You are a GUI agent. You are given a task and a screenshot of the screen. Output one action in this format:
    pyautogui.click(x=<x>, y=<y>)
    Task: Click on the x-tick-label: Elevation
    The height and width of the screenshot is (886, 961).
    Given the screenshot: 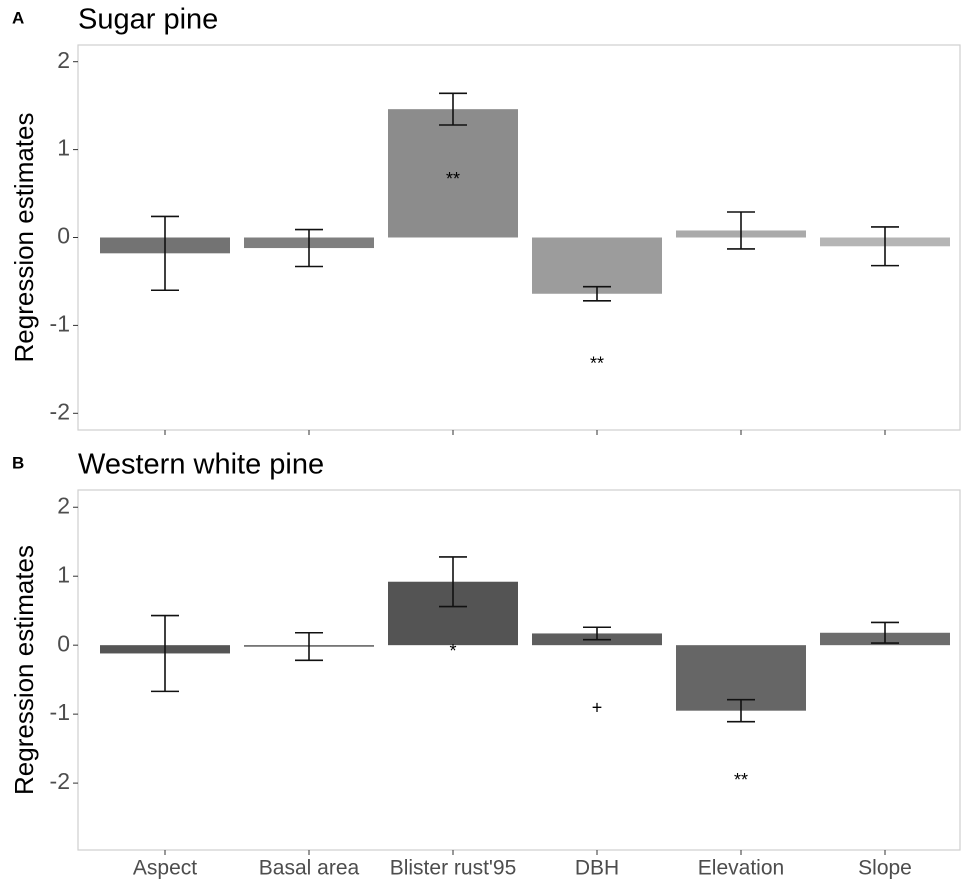 What is the action you would take?
    pyautogui.click(x=741, y=868)
    